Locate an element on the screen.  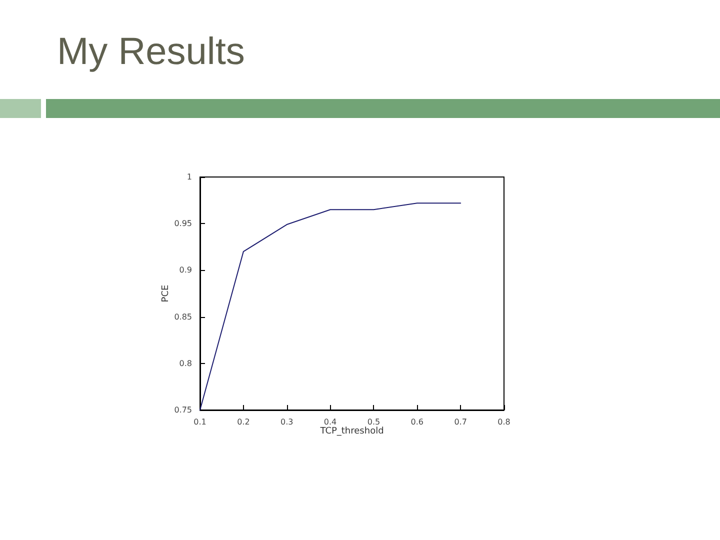
x-tick-label: 0.8 is located at coordinates (504, 422).